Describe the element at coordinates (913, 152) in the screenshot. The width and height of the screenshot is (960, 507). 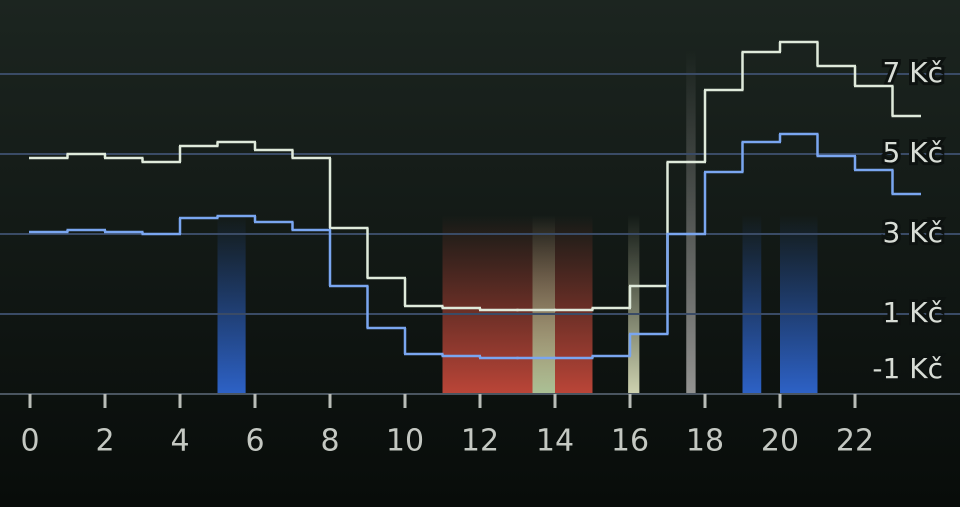
I see `y-tick-label: 5 Kč` at that location.